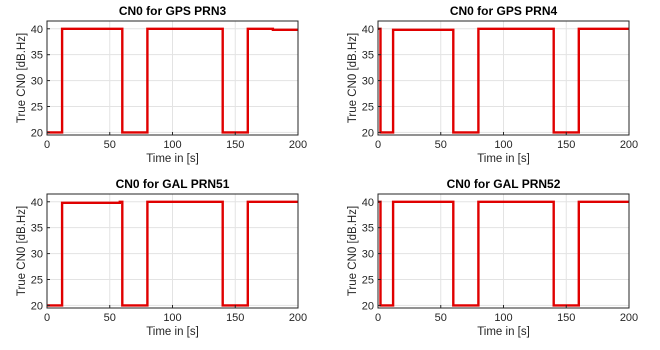  What do you see at coordinates (173, 11) in the screenshot?
I see `chart-title: CN0 for GPS PRN3` at bounding box center [173, 11].